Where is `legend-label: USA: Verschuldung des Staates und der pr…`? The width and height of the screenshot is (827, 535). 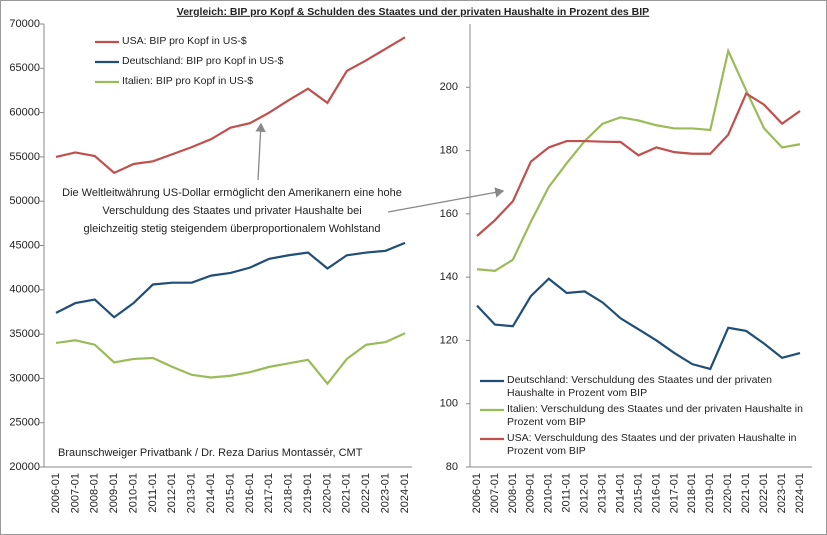
legend-label: USA: Verschuldung des Staates und der pr… is located at coordinates (652, 444).